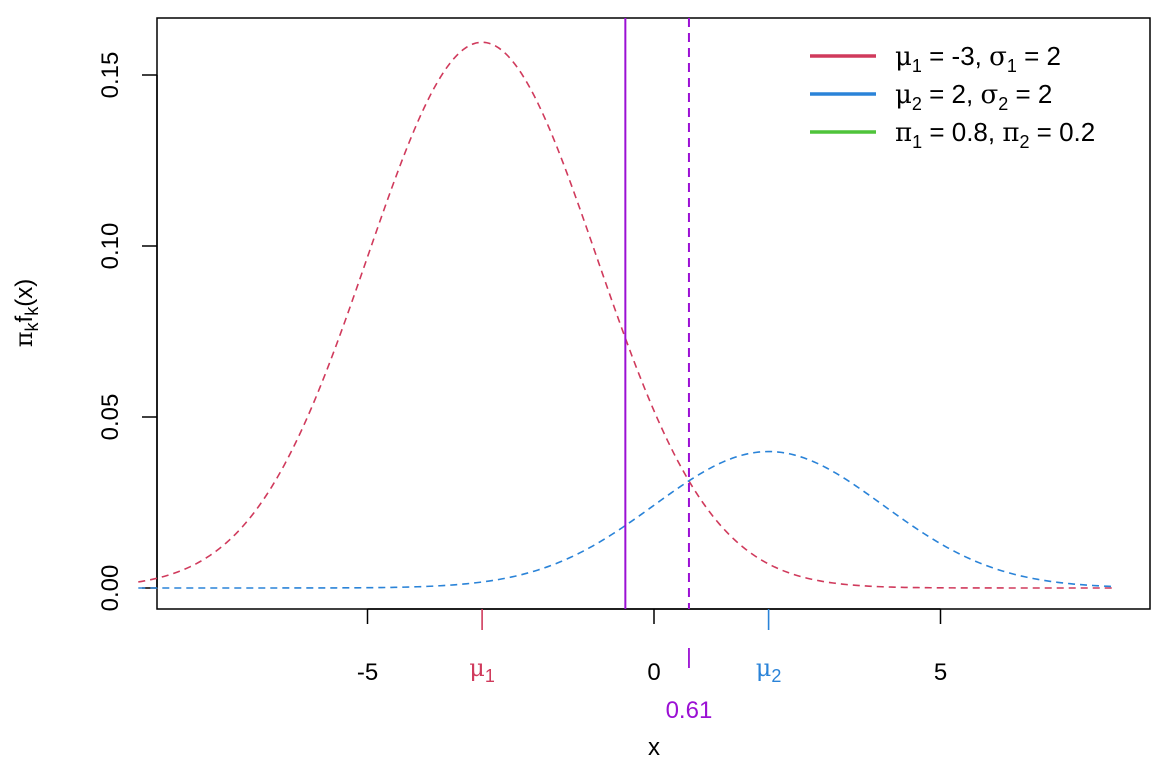  Describe the element at coordinates (110, 246) in the screenshot. I see `y-tick-label: 0.10` at that location.